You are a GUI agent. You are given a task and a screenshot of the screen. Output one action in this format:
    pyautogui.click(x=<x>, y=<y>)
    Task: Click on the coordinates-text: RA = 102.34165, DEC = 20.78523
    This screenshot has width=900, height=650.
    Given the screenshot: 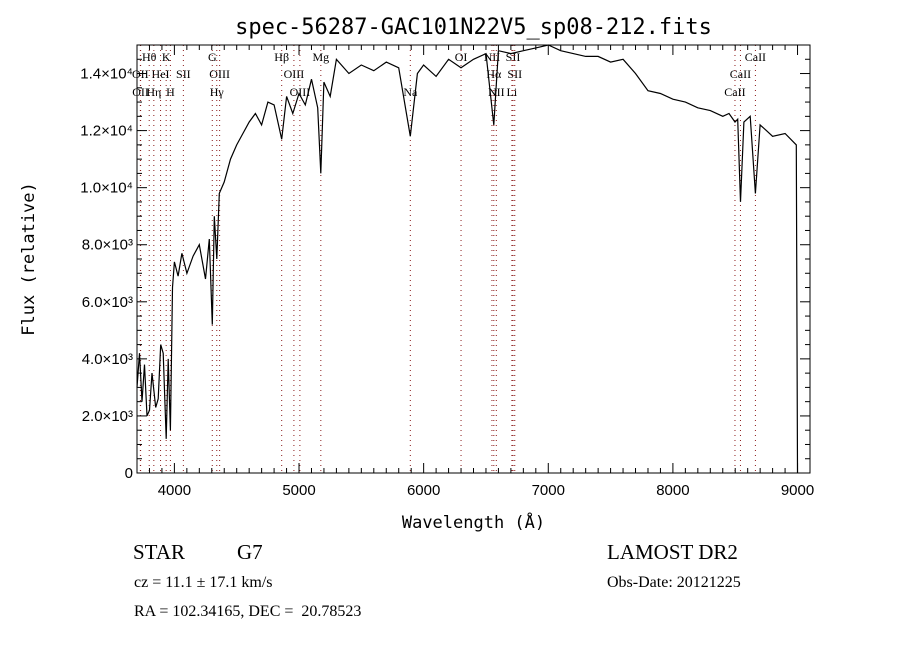 What is the action you would take?
    pyautogui.click(x=248, y=611)
    